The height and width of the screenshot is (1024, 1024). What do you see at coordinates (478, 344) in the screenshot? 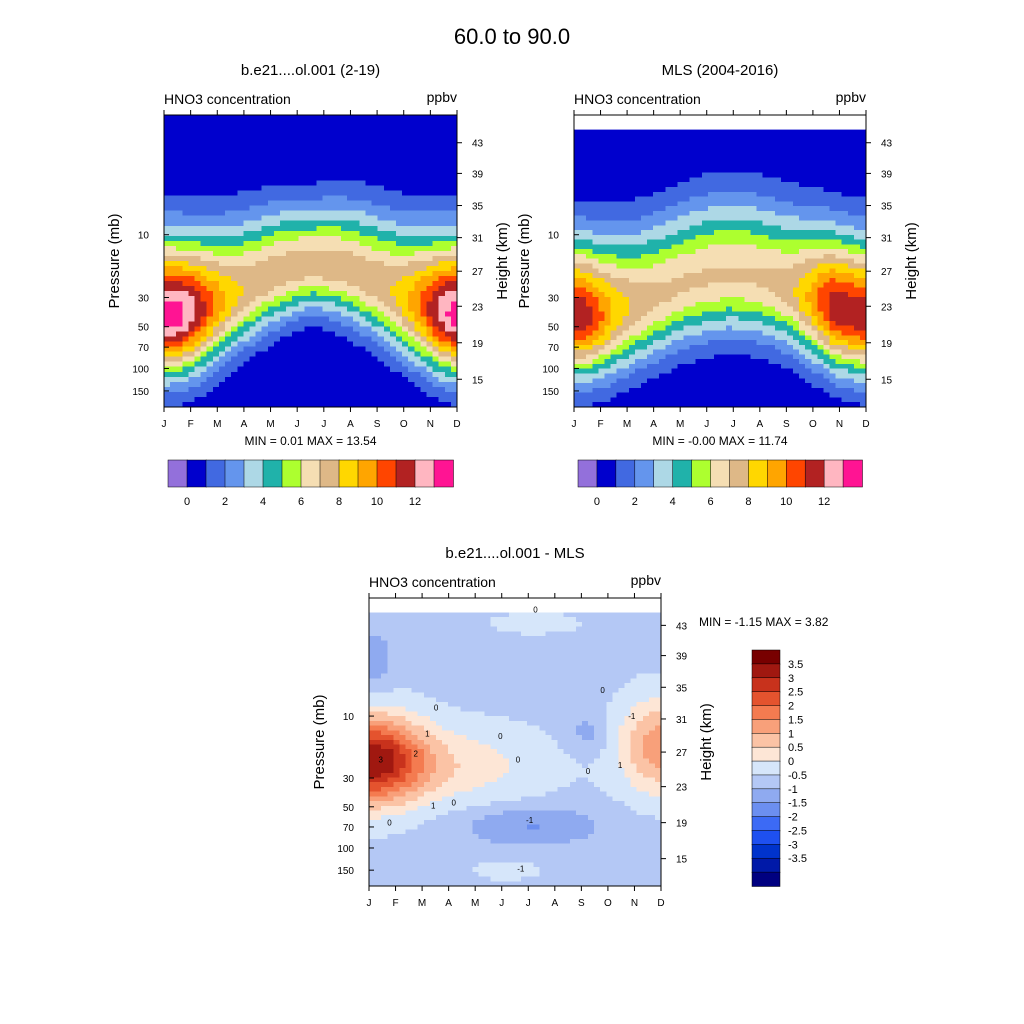
I see `height-tick-label: 19` at bounding box center [478, 344].